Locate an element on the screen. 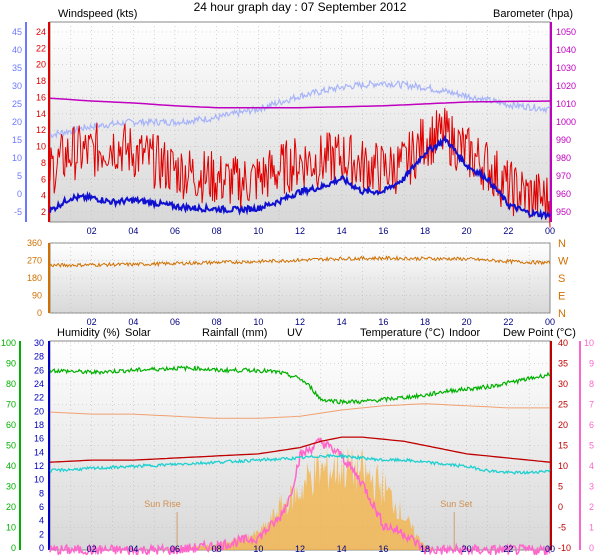  barometer-tick-label: 970 is located at coordinates (563, 176).